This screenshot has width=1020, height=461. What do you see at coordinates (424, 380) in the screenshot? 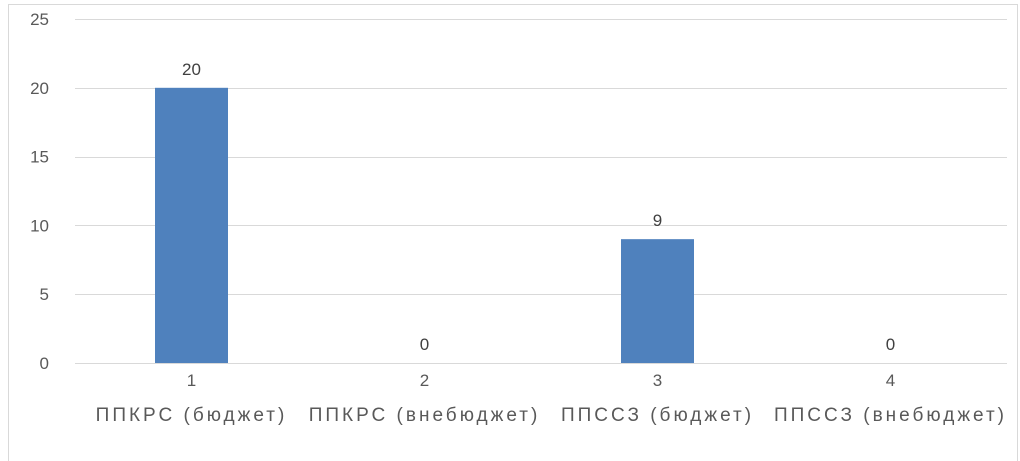
I see `x-tick-label: 2` at bounding box center [424, 380].